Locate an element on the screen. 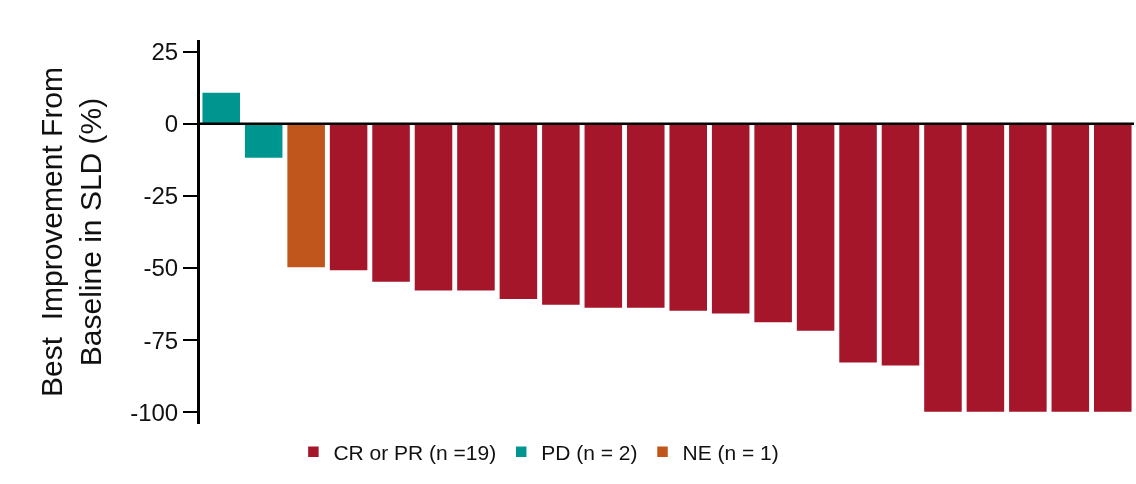 This screenshot has height=484, width=1136. y-tick-label: -100 is located at coordinates (154, 412).